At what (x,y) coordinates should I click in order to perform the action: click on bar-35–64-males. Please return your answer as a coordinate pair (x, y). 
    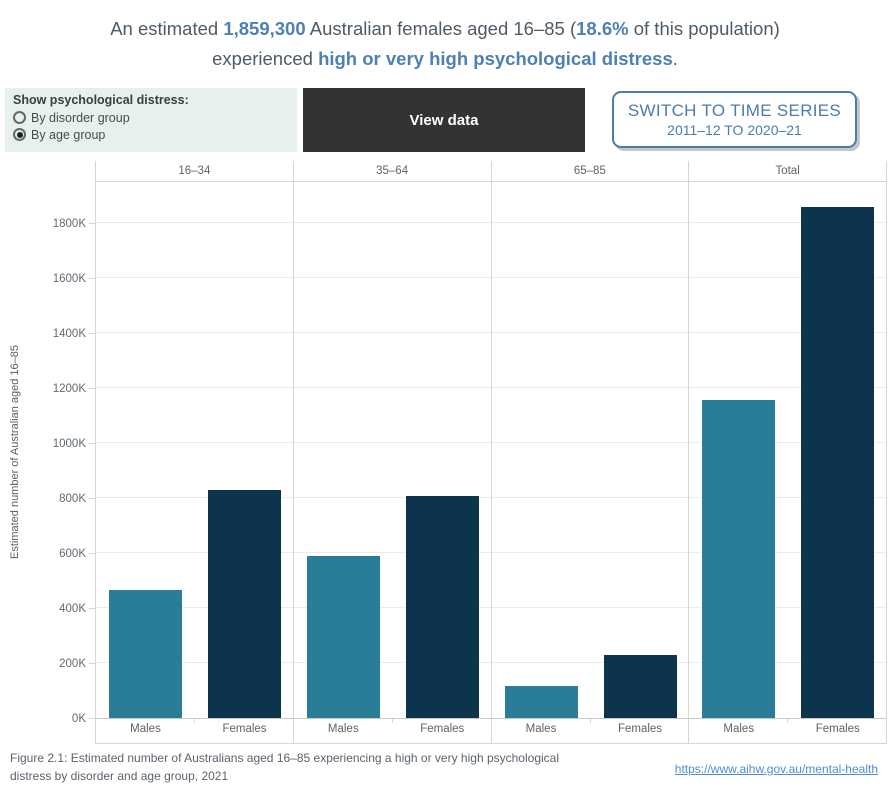
    Looking at the image, I should click on (343, 637).